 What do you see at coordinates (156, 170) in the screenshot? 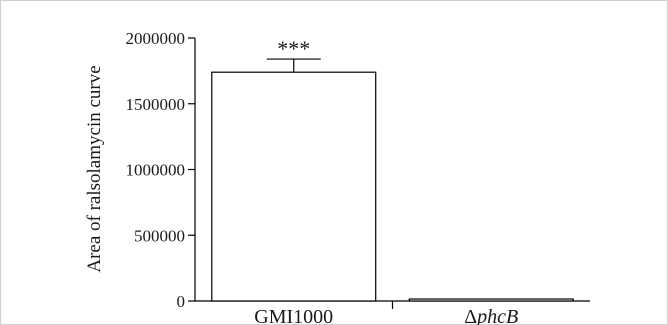
I see `y-tick-label: 1000000` at bounding box center [156, 170].